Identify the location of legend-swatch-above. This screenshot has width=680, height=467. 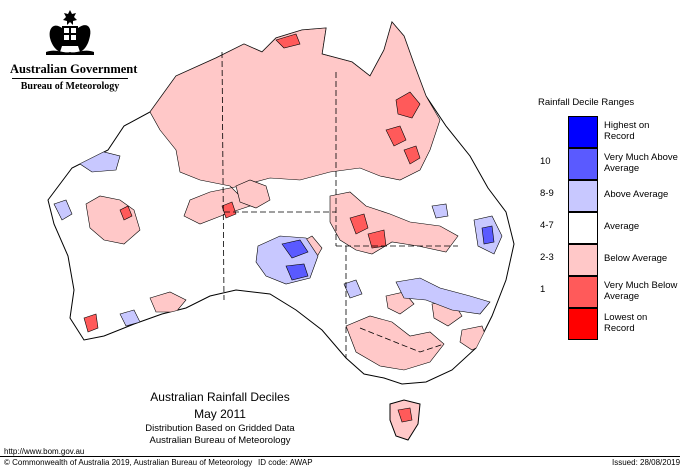
(583, 196).